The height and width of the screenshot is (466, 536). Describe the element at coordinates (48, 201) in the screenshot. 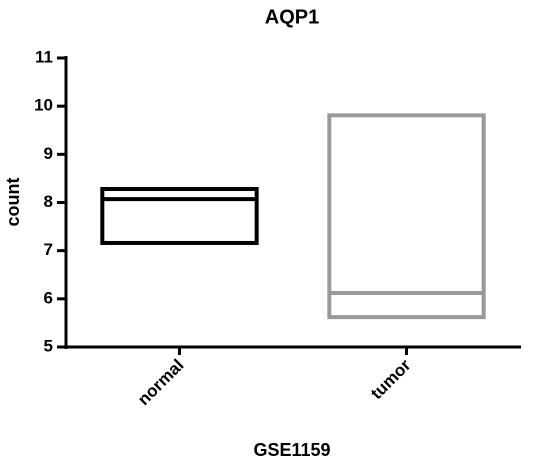

I see `y-tick-label: 8` at that location.